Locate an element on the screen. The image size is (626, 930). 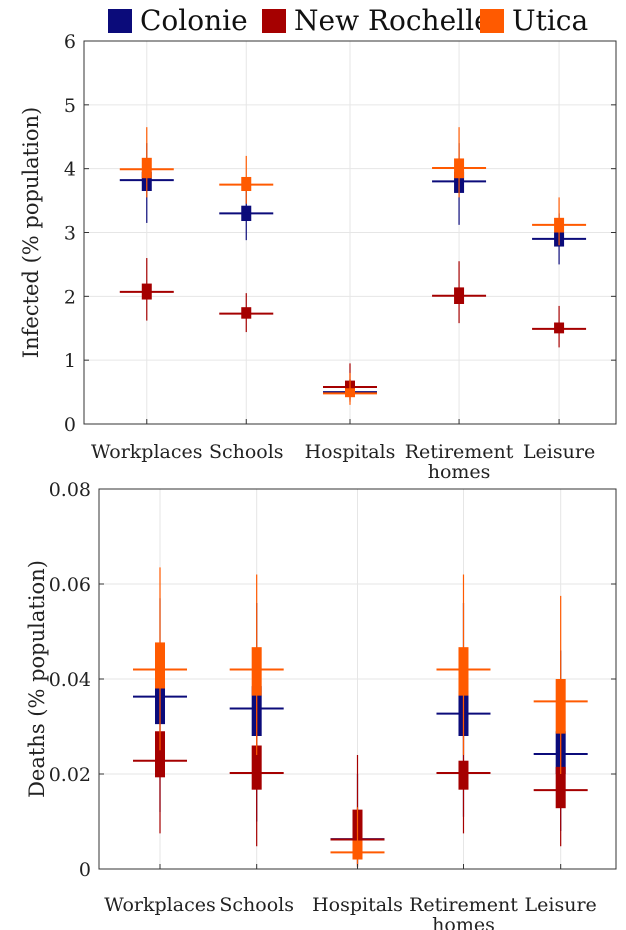
y-tick-label: 0.02 is located at coordinates (70, 775).